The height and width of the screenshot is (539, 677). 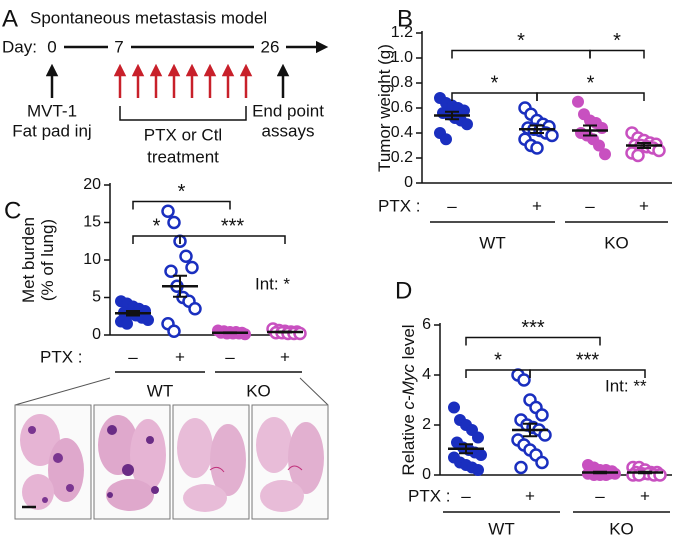 What do you see at coordinates (426, 374) in the screenshot?
I see `y-tick-label: 4` at bounding box center [426, 374].